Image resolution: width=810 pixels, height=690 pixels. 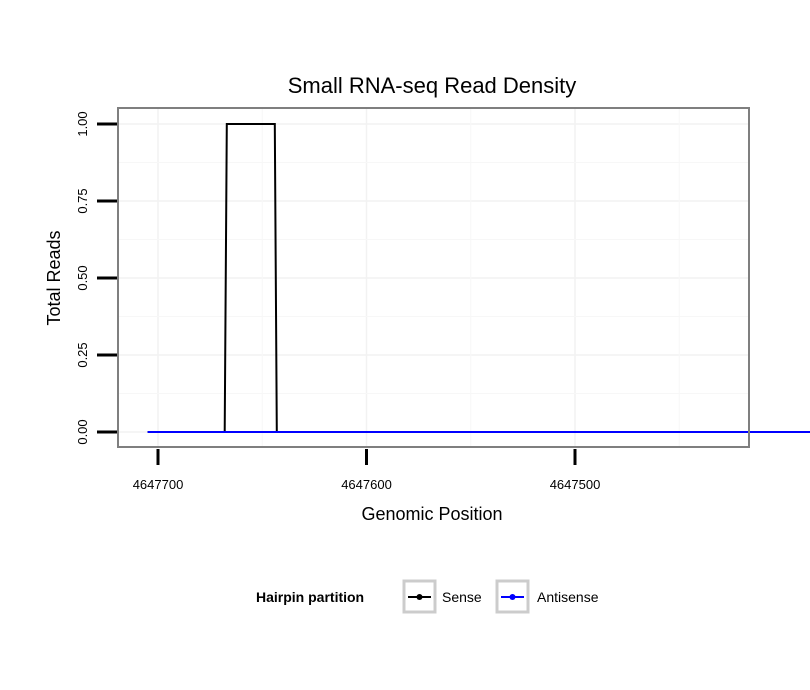 I want to click on x-tick-label-0: 4647700, so click(x=158, y=484).